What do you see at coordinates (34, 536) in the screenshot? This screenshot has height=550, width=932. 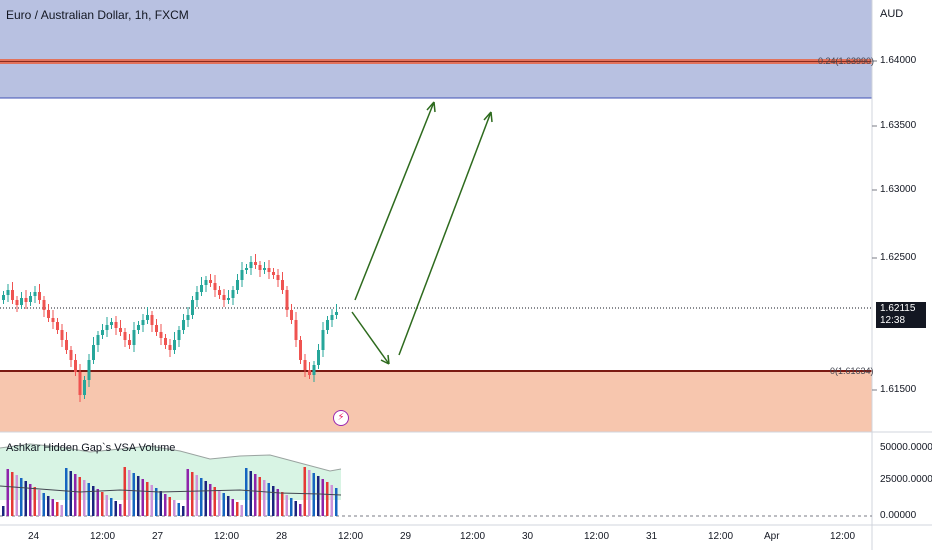 I see `time-tick: 24` at bounding box center [34, 536].